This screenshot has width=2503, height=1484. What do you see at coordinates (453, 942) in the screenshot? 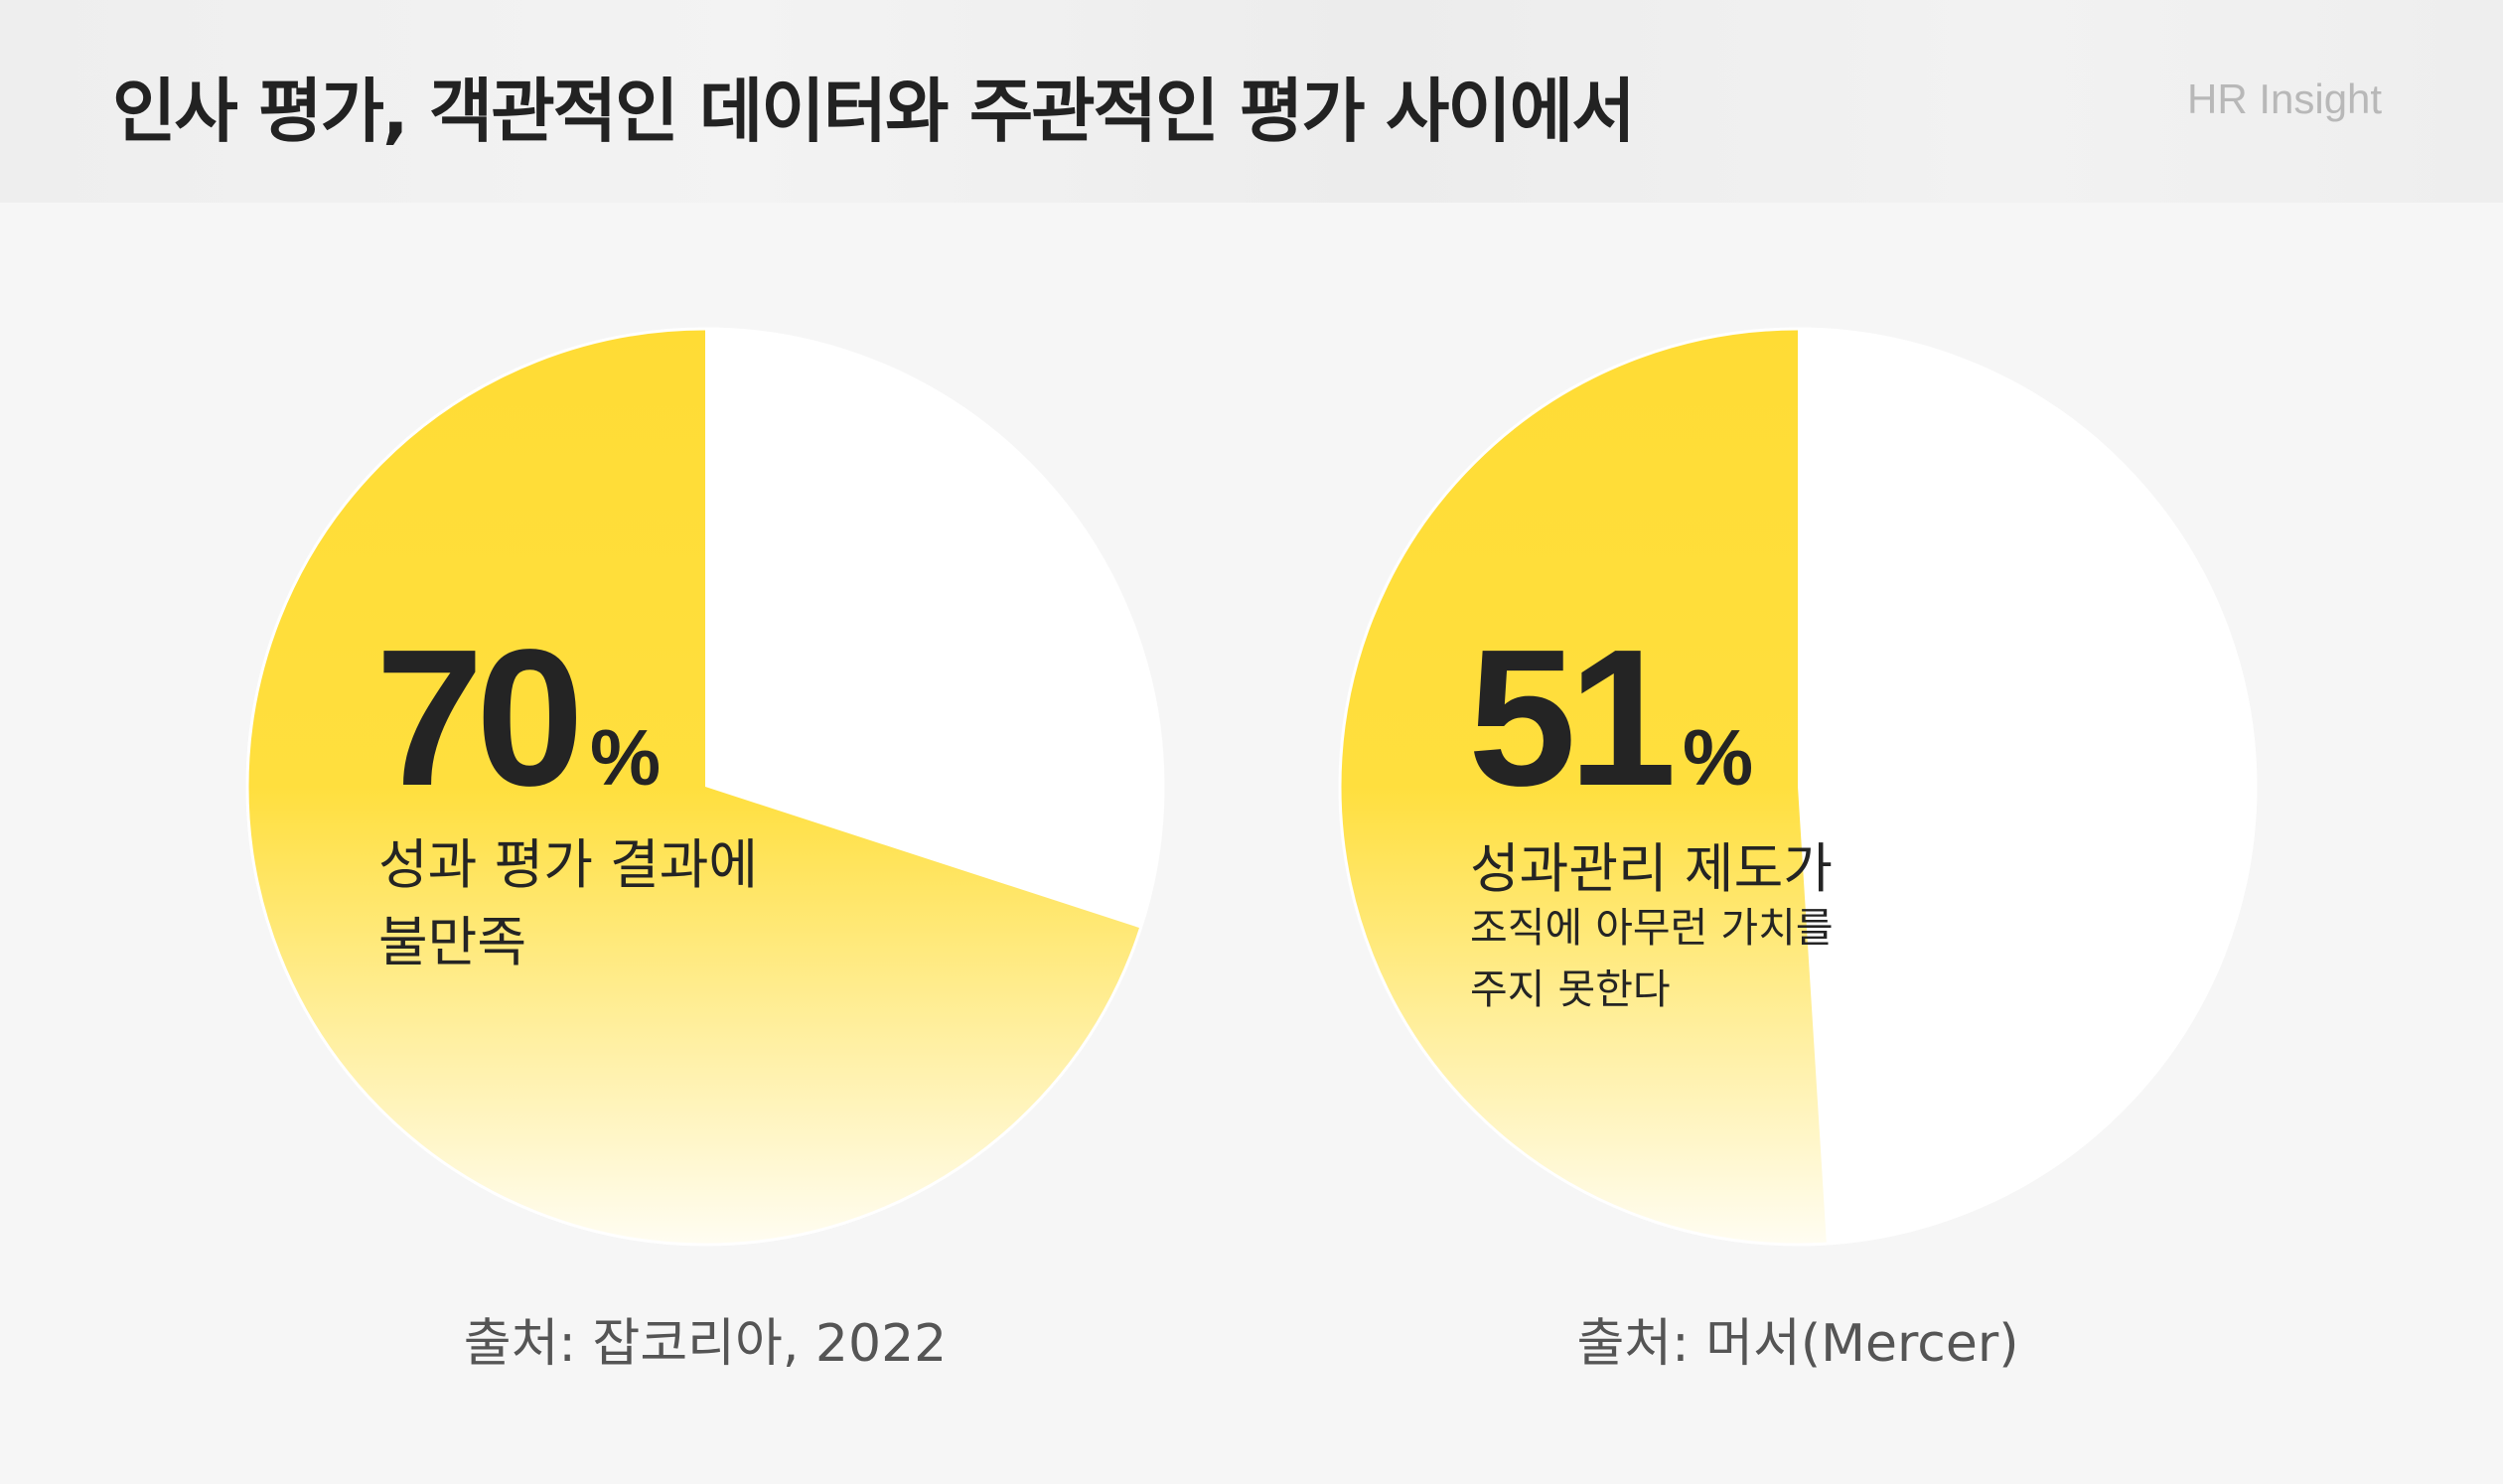
I see `stat-1-label-line2: 불만족` at bounding box center [453, 942].